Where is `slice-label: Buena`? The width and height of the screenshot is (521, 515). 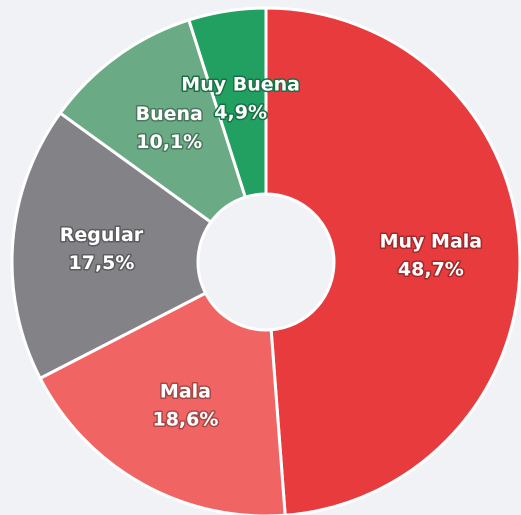 slice-label: Buena is located at coordinates (169, 114).